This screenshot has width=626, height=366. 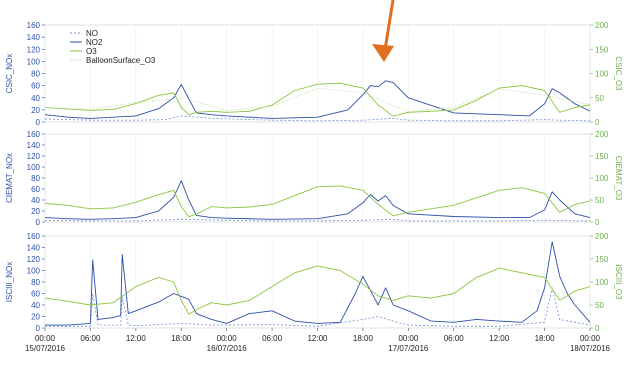 I want to click on x-date-label: 18/07/2016, so click(x=590, y=348).